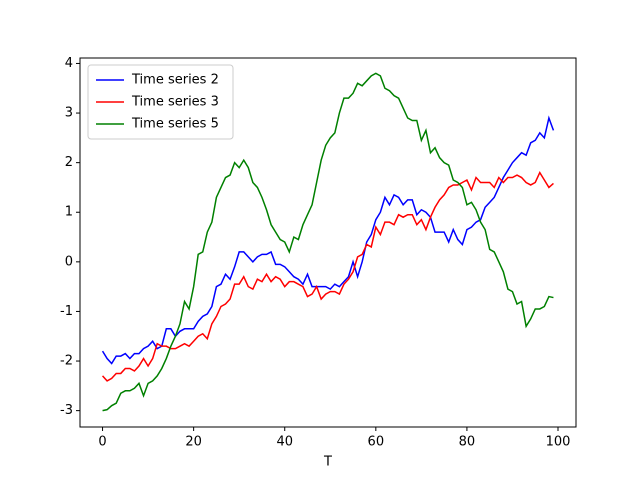  I want to click on y-tick-label: 0, so click(69, 261).